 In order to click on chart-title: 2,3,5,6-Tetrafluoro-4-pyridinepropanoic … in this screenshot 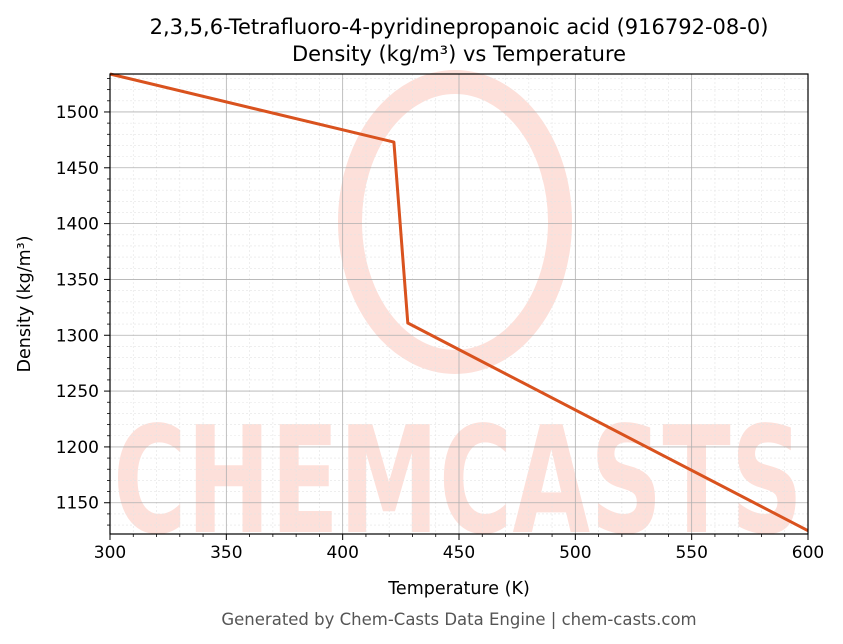, I will do `click(459, 27)`.